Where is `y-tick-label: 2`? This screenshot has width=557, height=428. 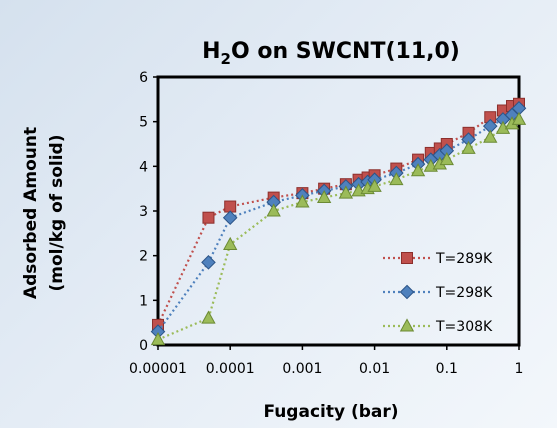
y-tick-label: 2 is located at coordinates (143, 257).